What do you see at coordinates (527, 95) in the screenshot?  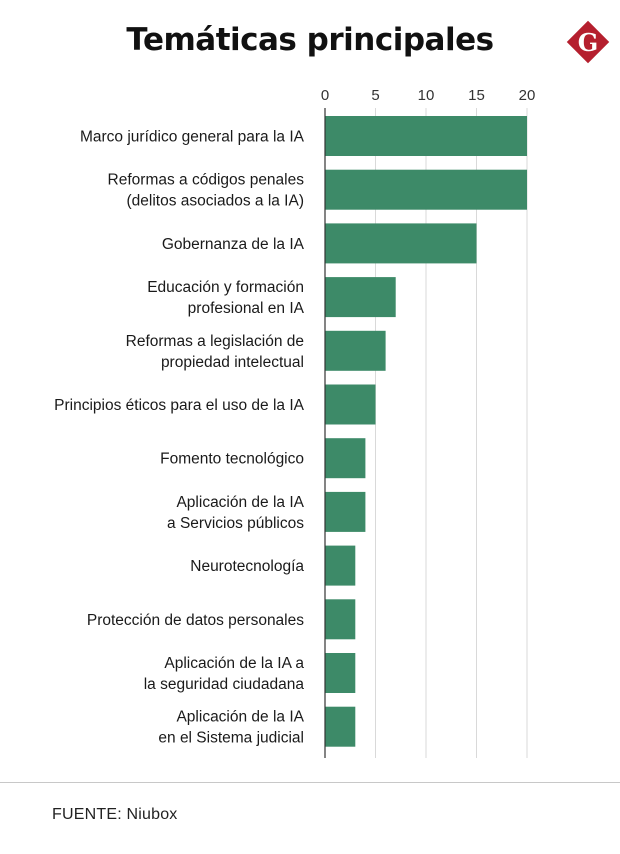 I see `x-tick-label: 20` at bounding box center [527, 95].